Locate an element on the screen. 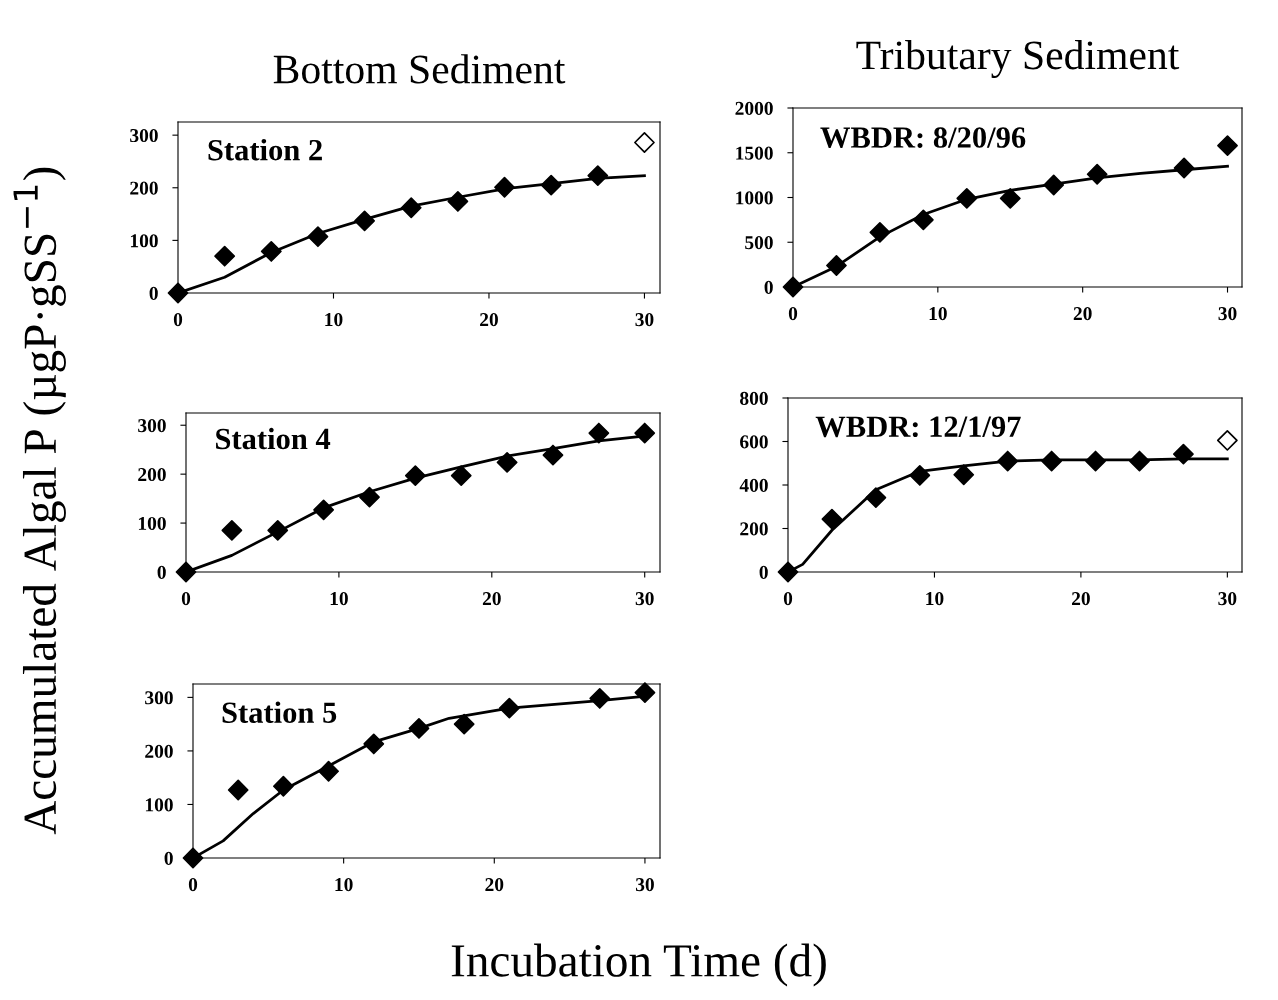 The image size is (1278, 1000). chart-title: Tributary Sediment is located at coordinates (1018, 59).